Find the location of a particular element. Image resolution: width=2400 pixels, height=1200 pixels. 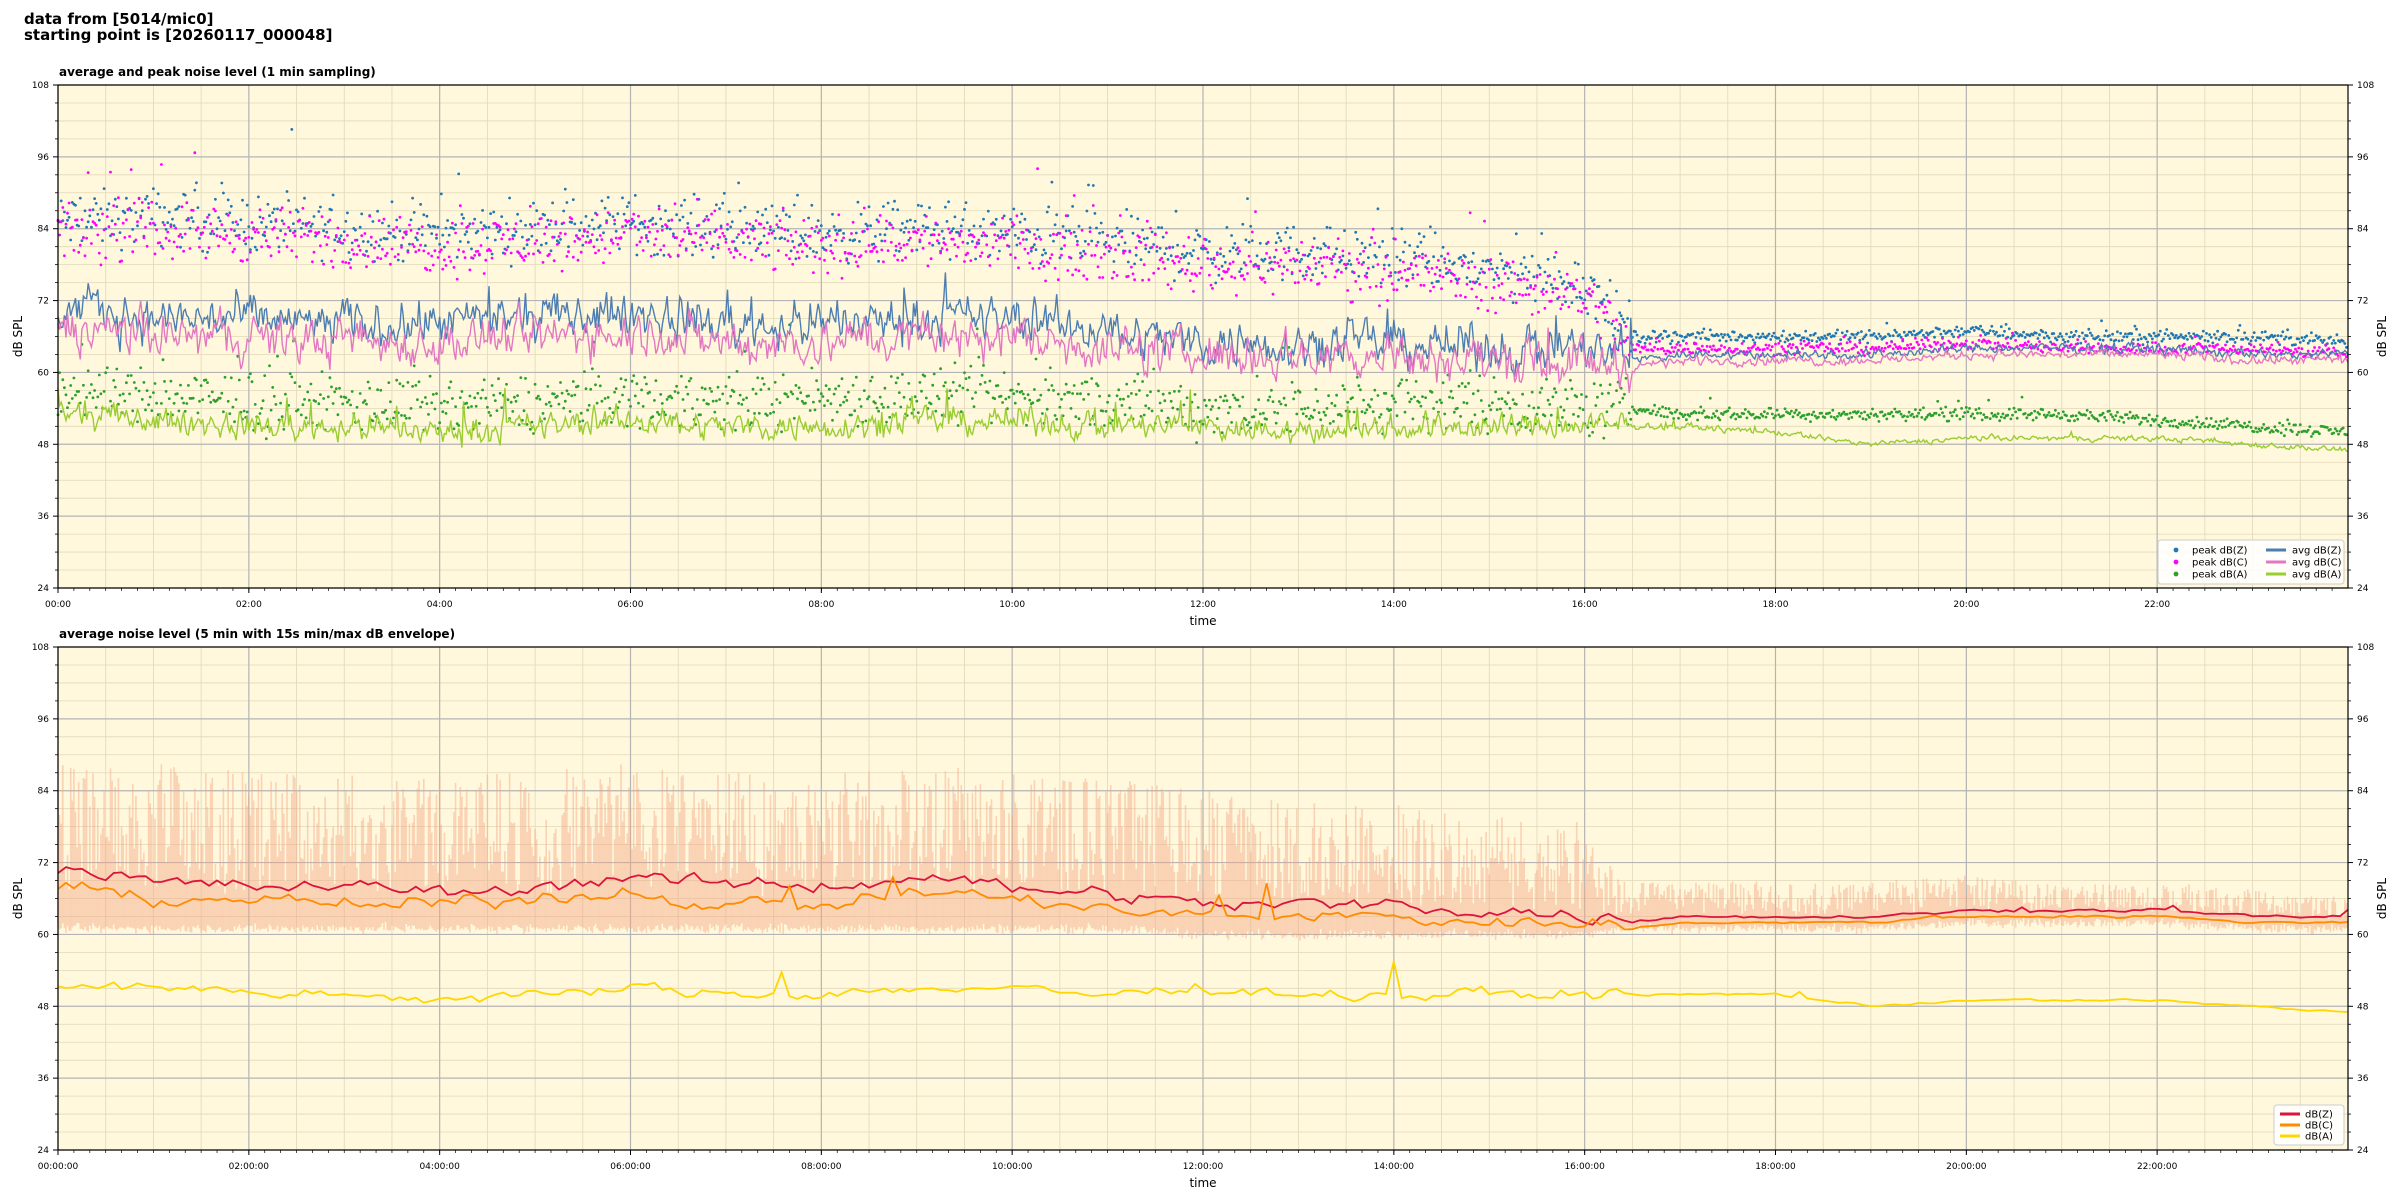

x-tick-label: 14:00 is located at coordinates (1394, 605).